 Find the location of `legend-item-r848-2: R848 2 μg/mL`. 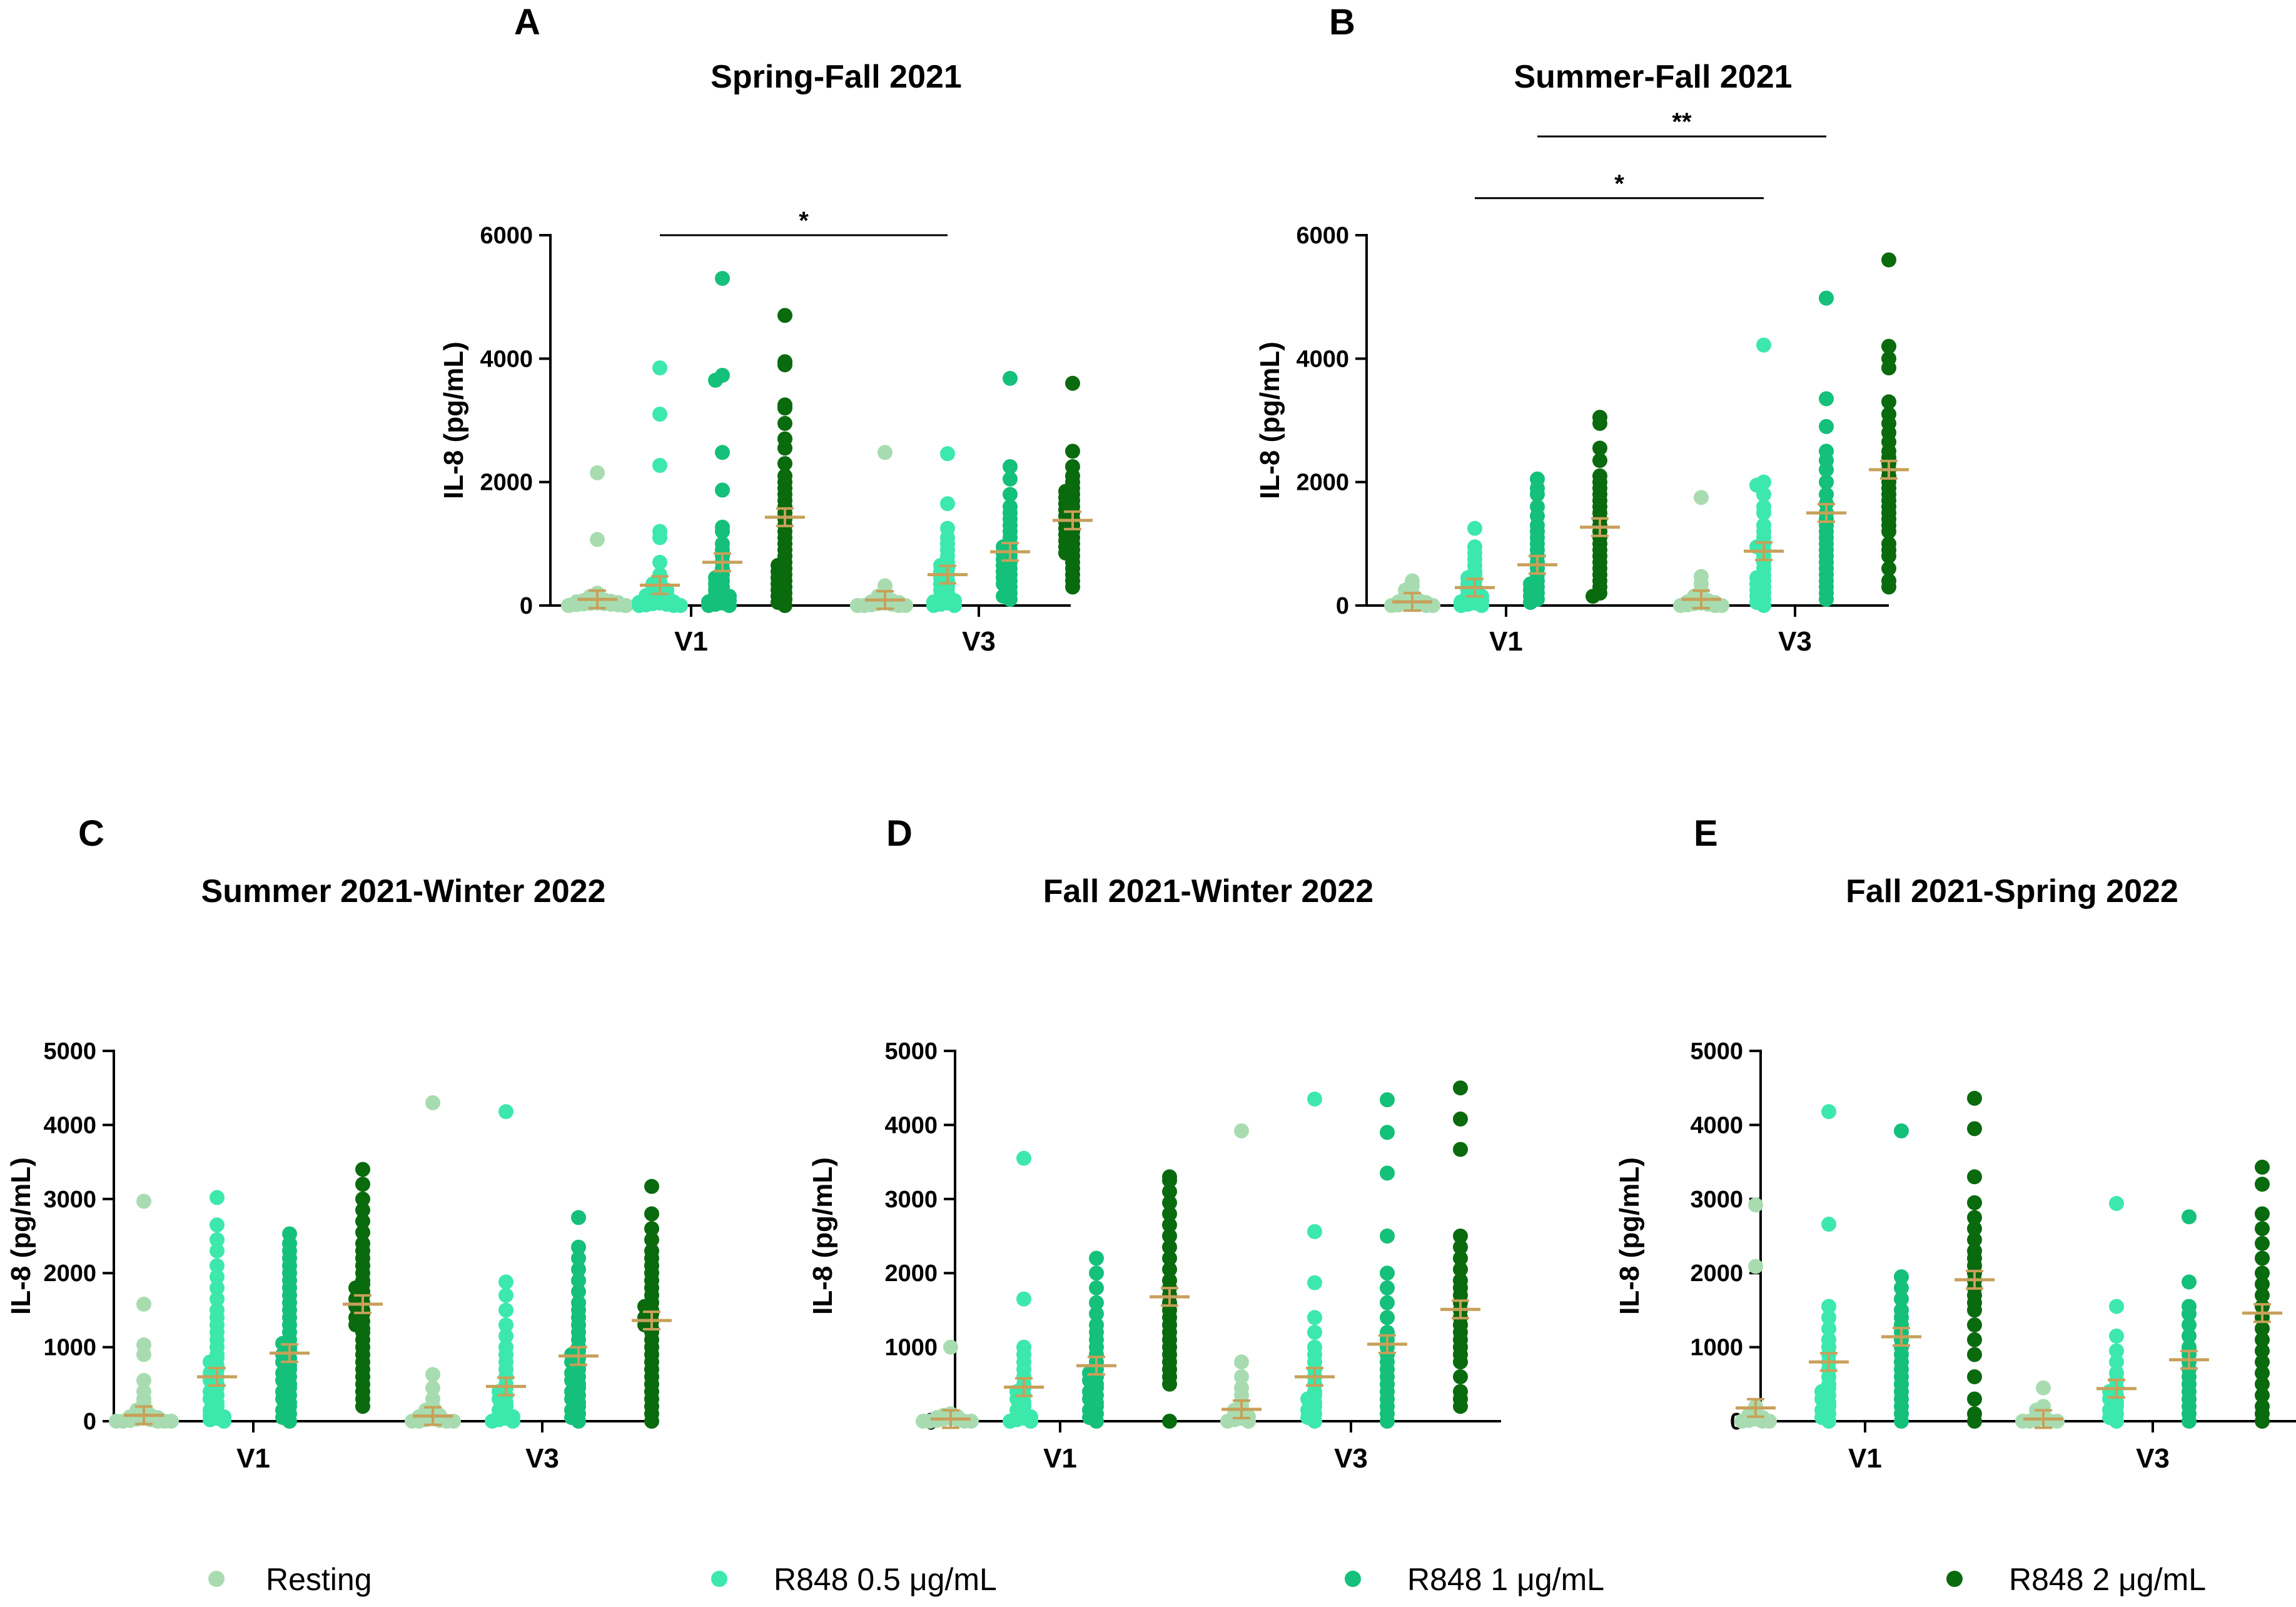

legend-item-r848-2: R848 2 μg/mL is located at coordinates (2076, 1579).